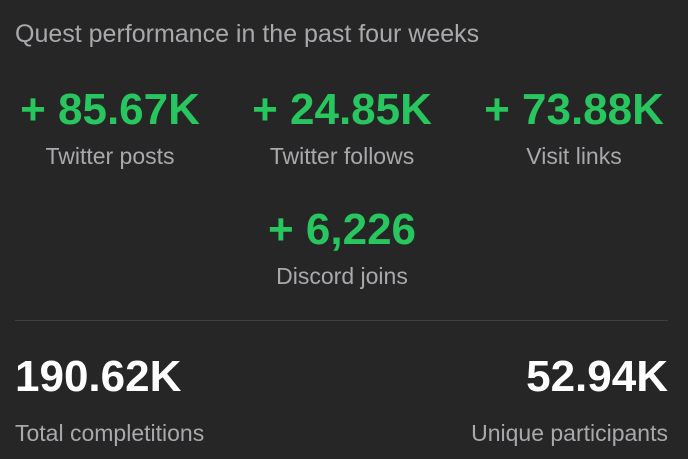  Describe the element at coordinates (341, 320) in the screenshot. I see `divider` at that location.